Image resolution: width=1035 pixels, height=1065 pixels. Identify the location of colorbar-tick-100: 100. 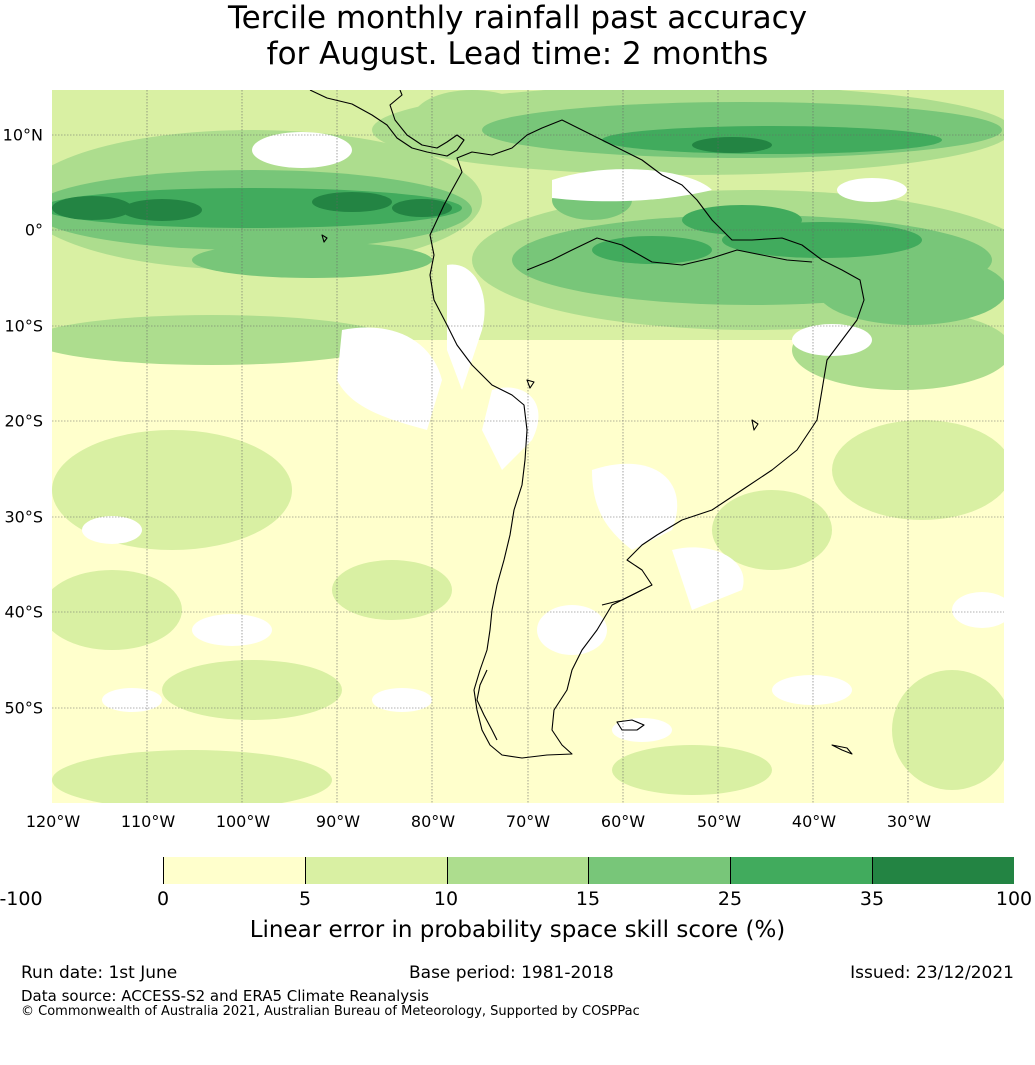
(1014, 899).